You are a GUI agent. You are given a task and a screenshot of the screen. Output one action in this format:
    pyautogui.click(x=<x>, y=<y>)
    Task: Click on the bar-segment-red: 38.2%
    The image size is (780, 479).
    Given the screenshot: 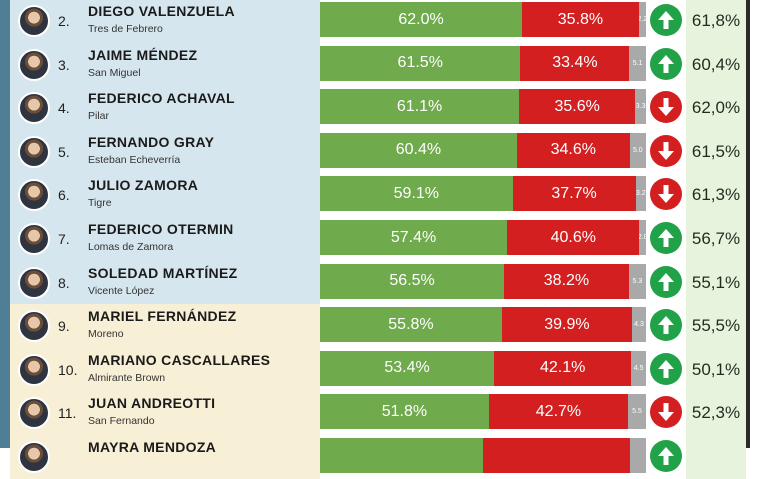 What is the action you would take?
    pyautogui.click(x=566, y=281)
    